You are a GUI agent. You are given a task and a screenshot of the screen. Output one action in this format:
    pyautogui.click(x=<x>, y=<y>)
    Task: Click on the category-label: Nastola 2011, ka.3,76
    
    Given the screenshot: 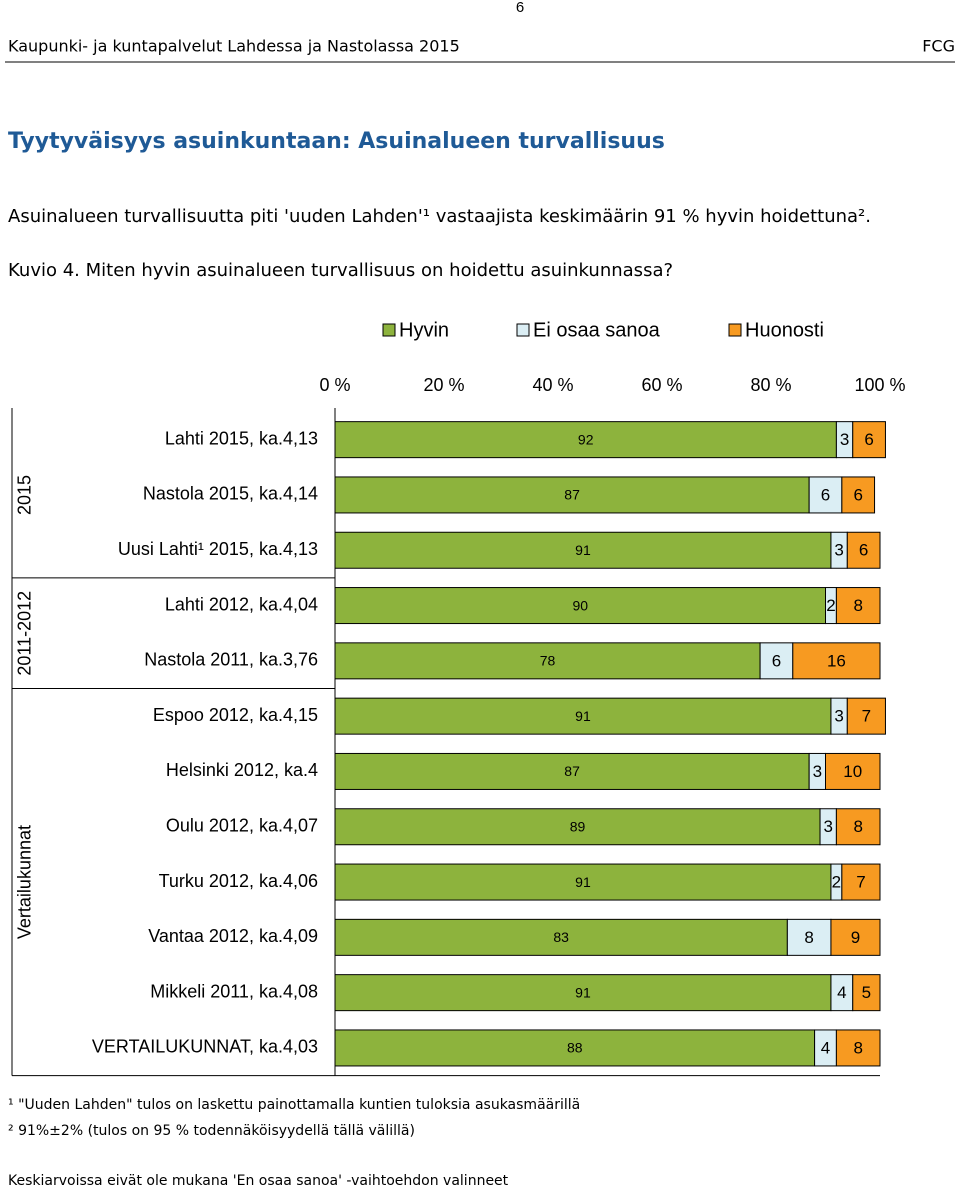 What is the action you would take?
    pyautogui.click(x=231, y=660)
    